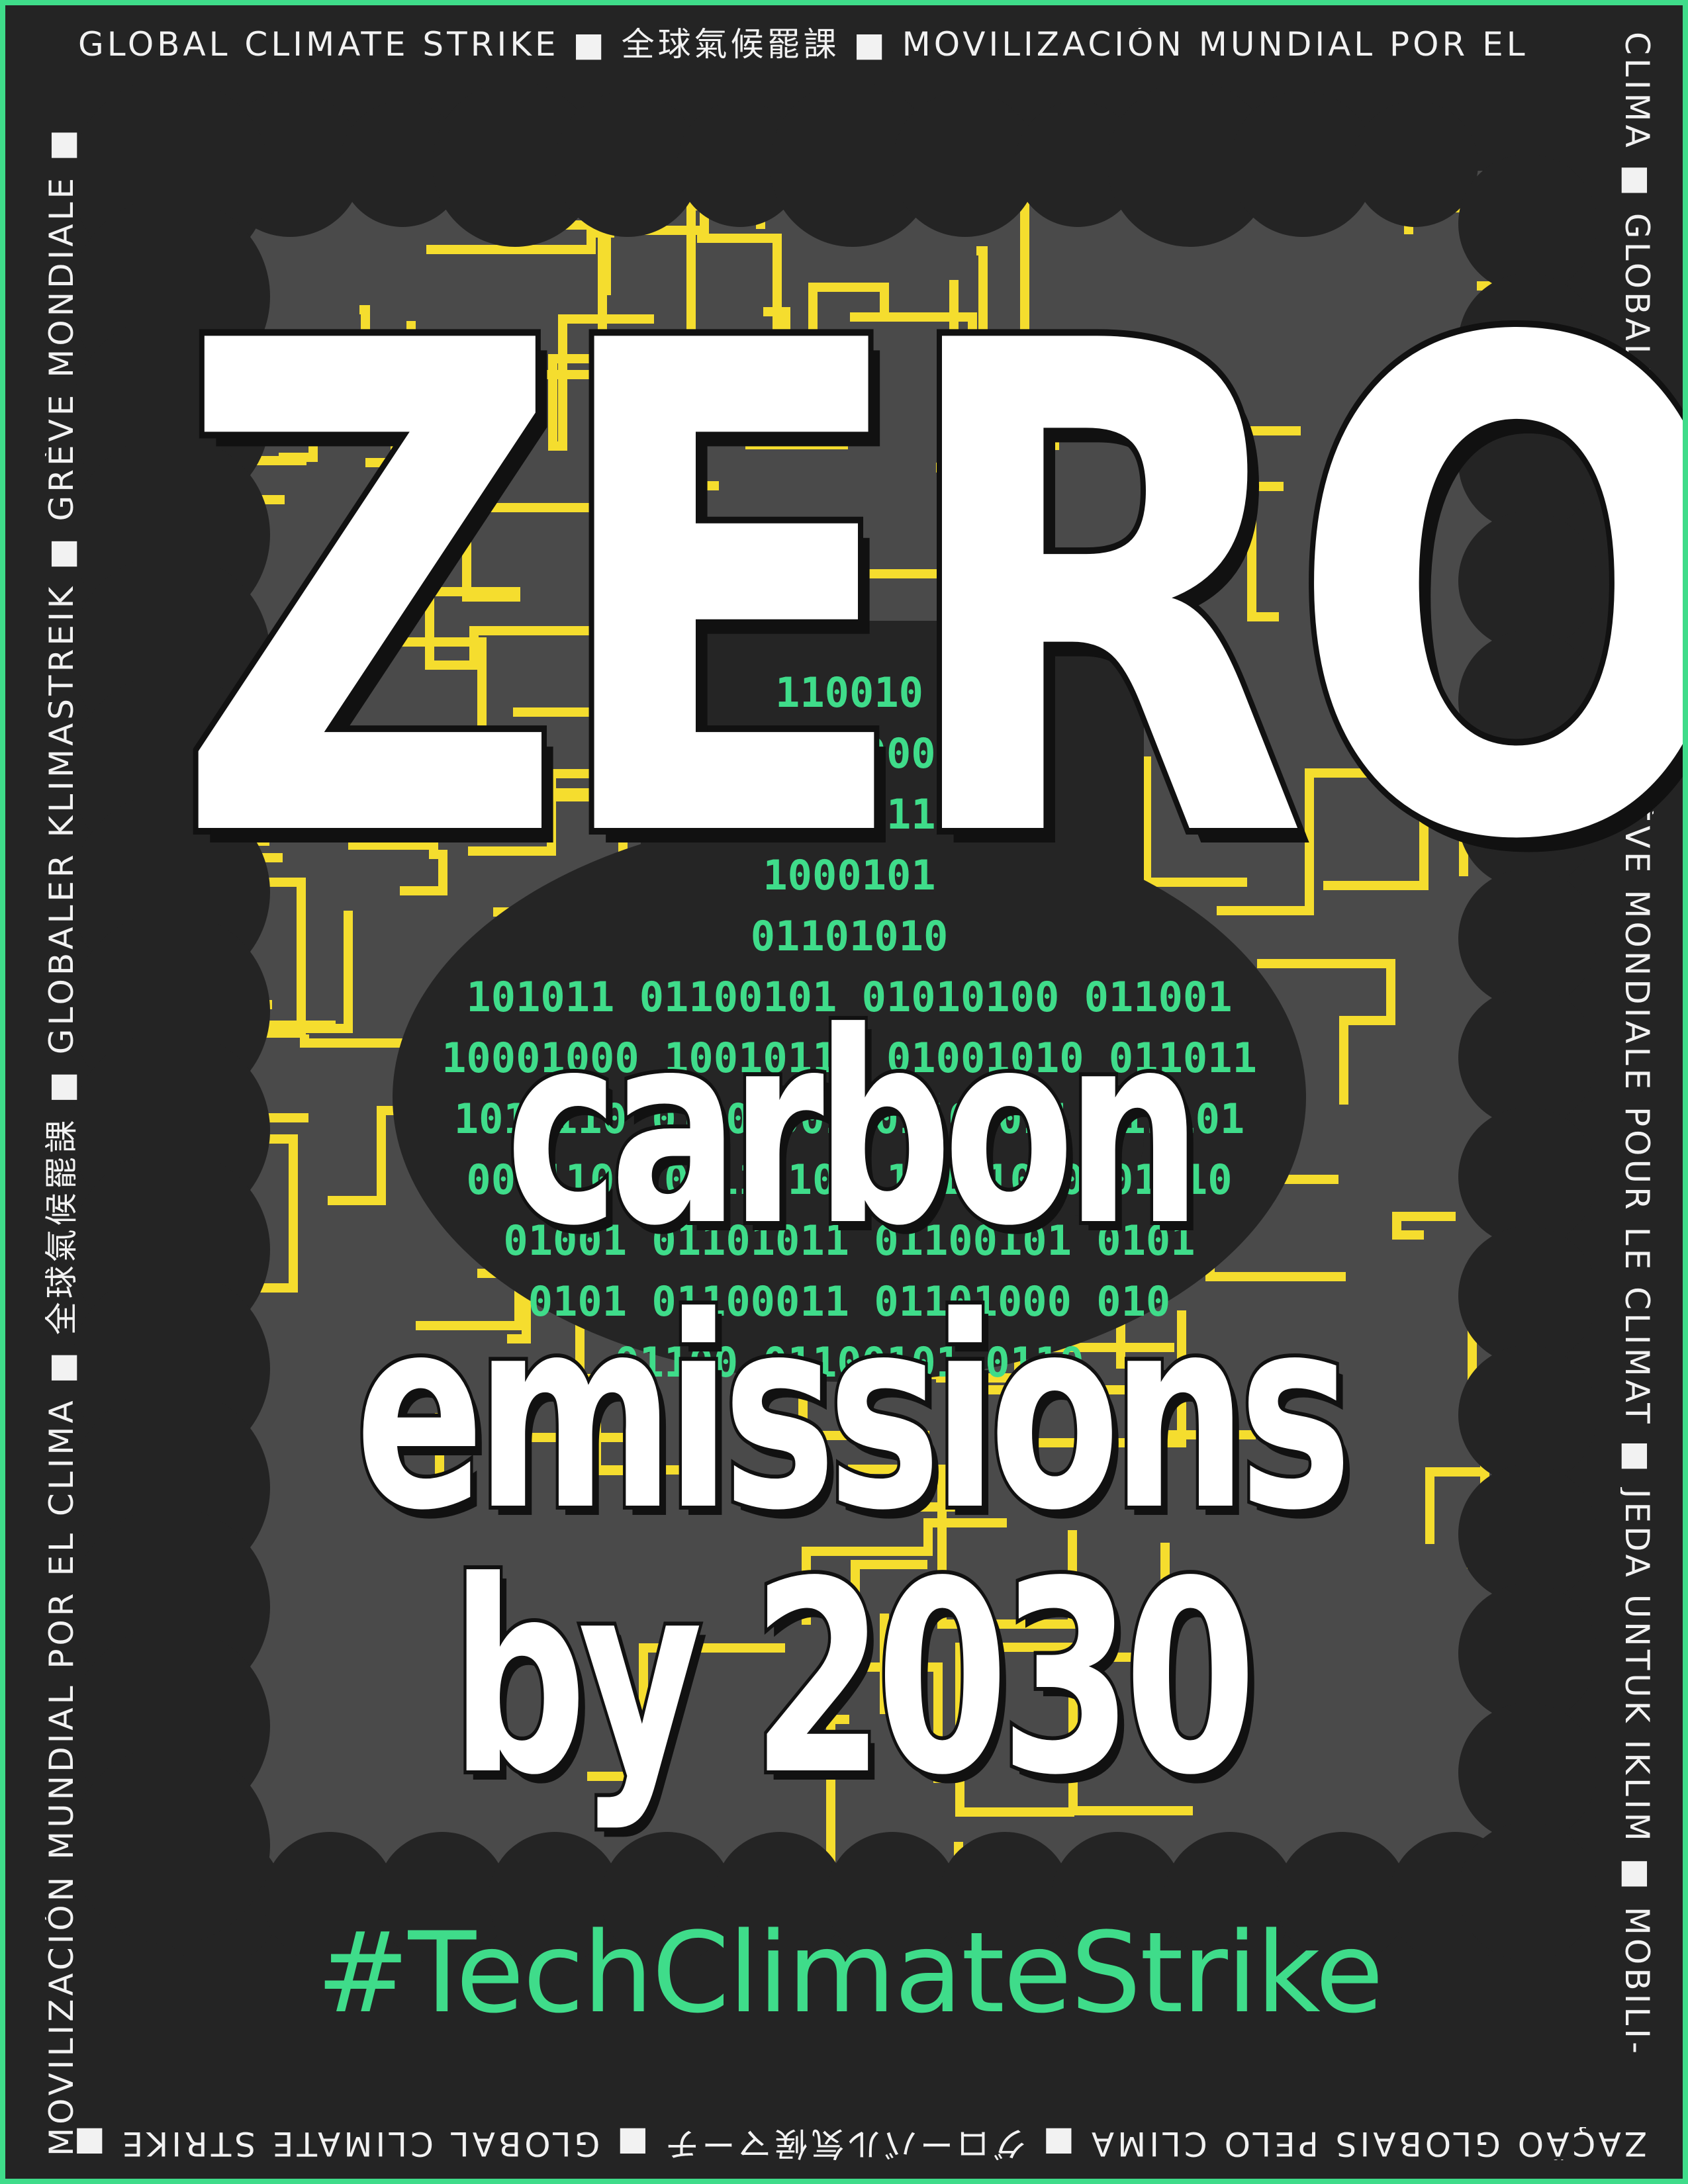 The height and width of the screenshot is (2184, 1688). What do you see at coordinates (853, 1415) in the screenshot?
I see `subline-emissions: emissions` at bounding box center [853, 1415].